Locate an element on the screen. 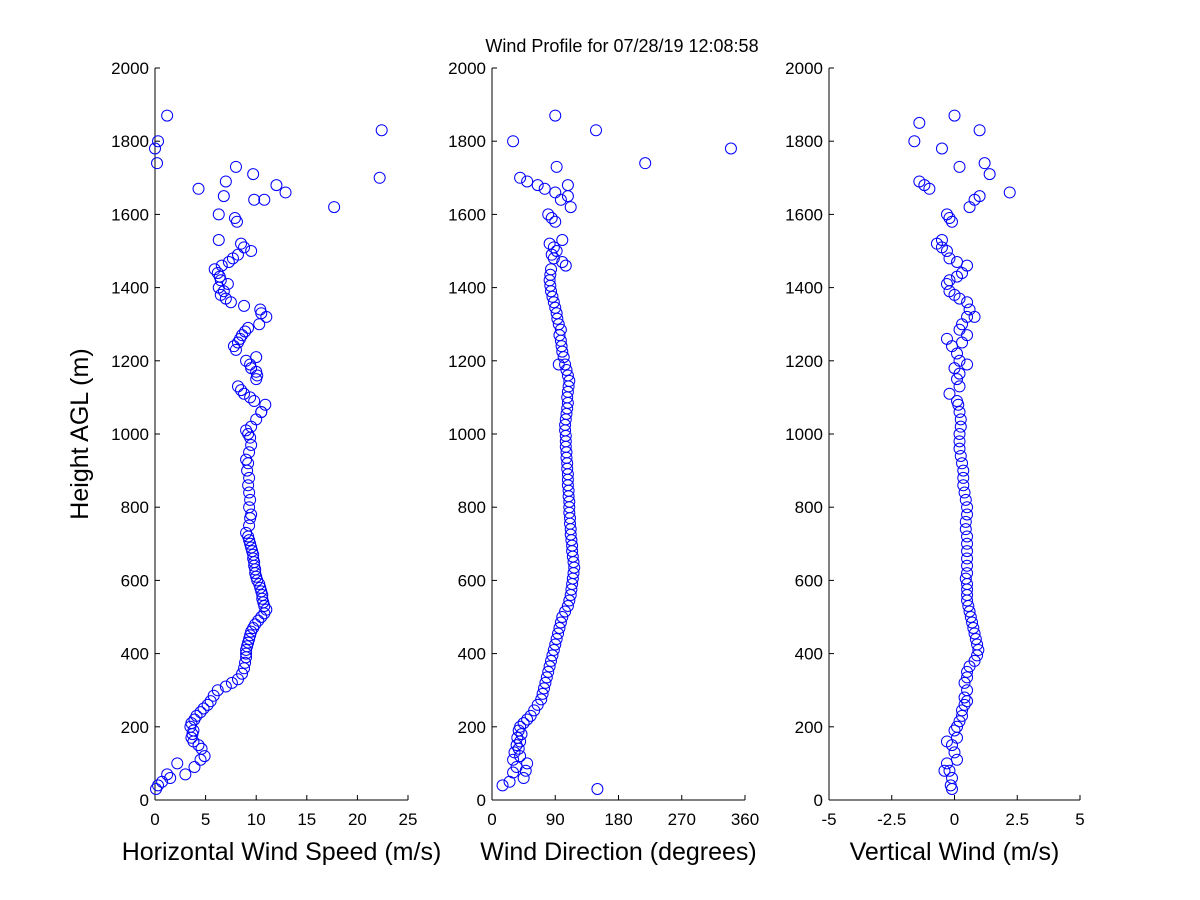 The image size is (1200, 900). speed-y-tick-label: 200 is located at coordinates (135, 727).